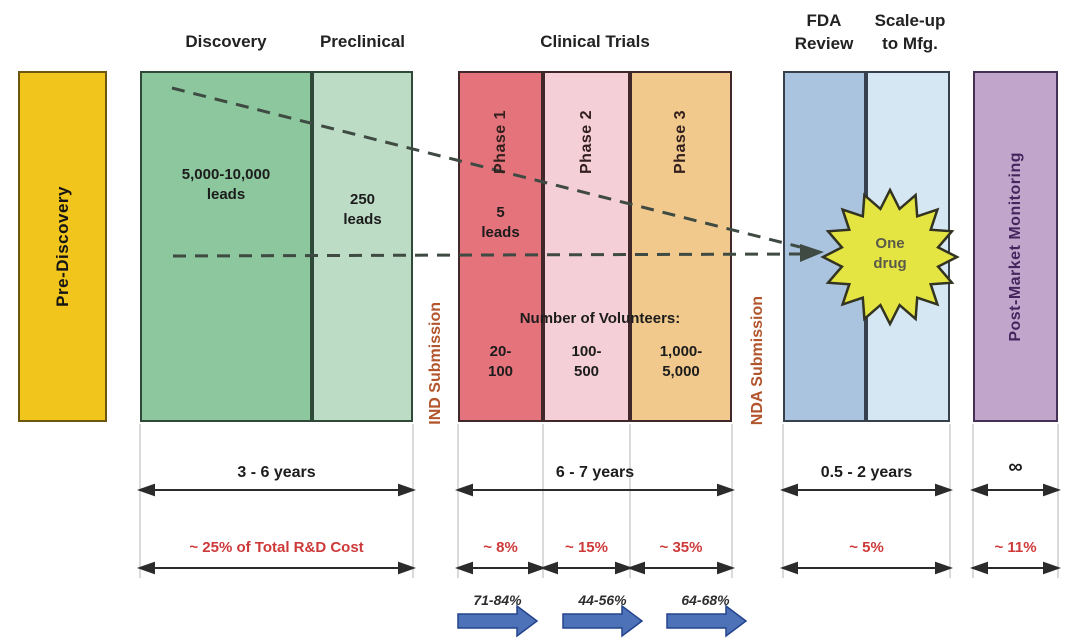 The height and width of the screenshot is (643, 1080). I want to click on preclinical-header: Preclinical, so click(362, 41).